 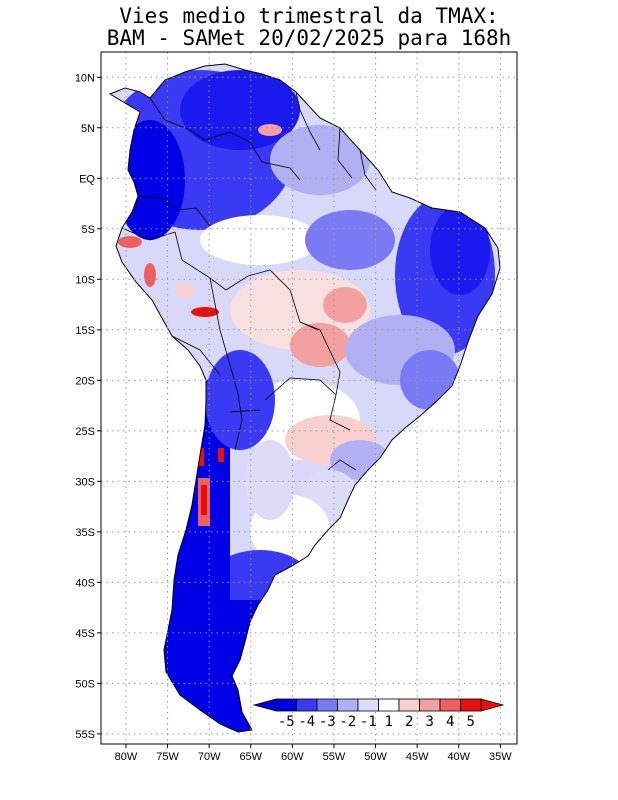 I want to click on map-title-line2: BAM - SAMet 20/02/2025 para 168h, so click(x=309, y=38).